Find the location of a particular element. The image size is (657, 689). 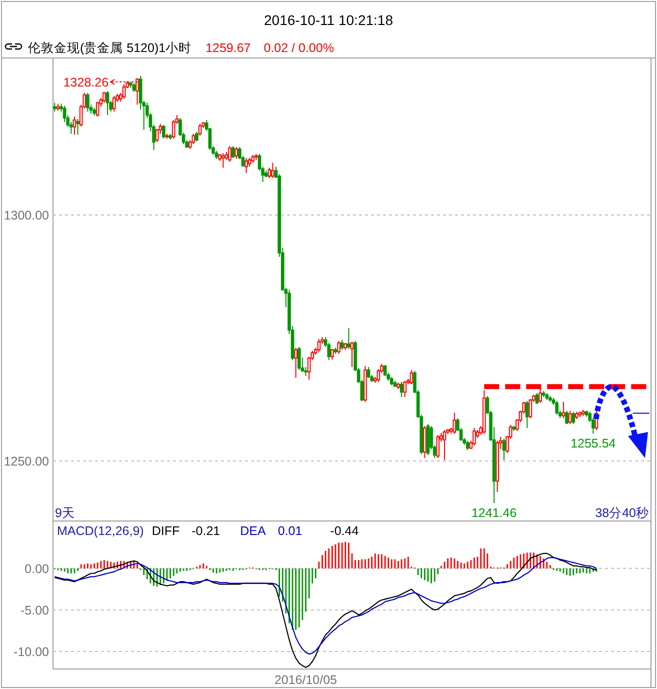

text: 0.02 / 0.00% is located at coordinates (299, 48).